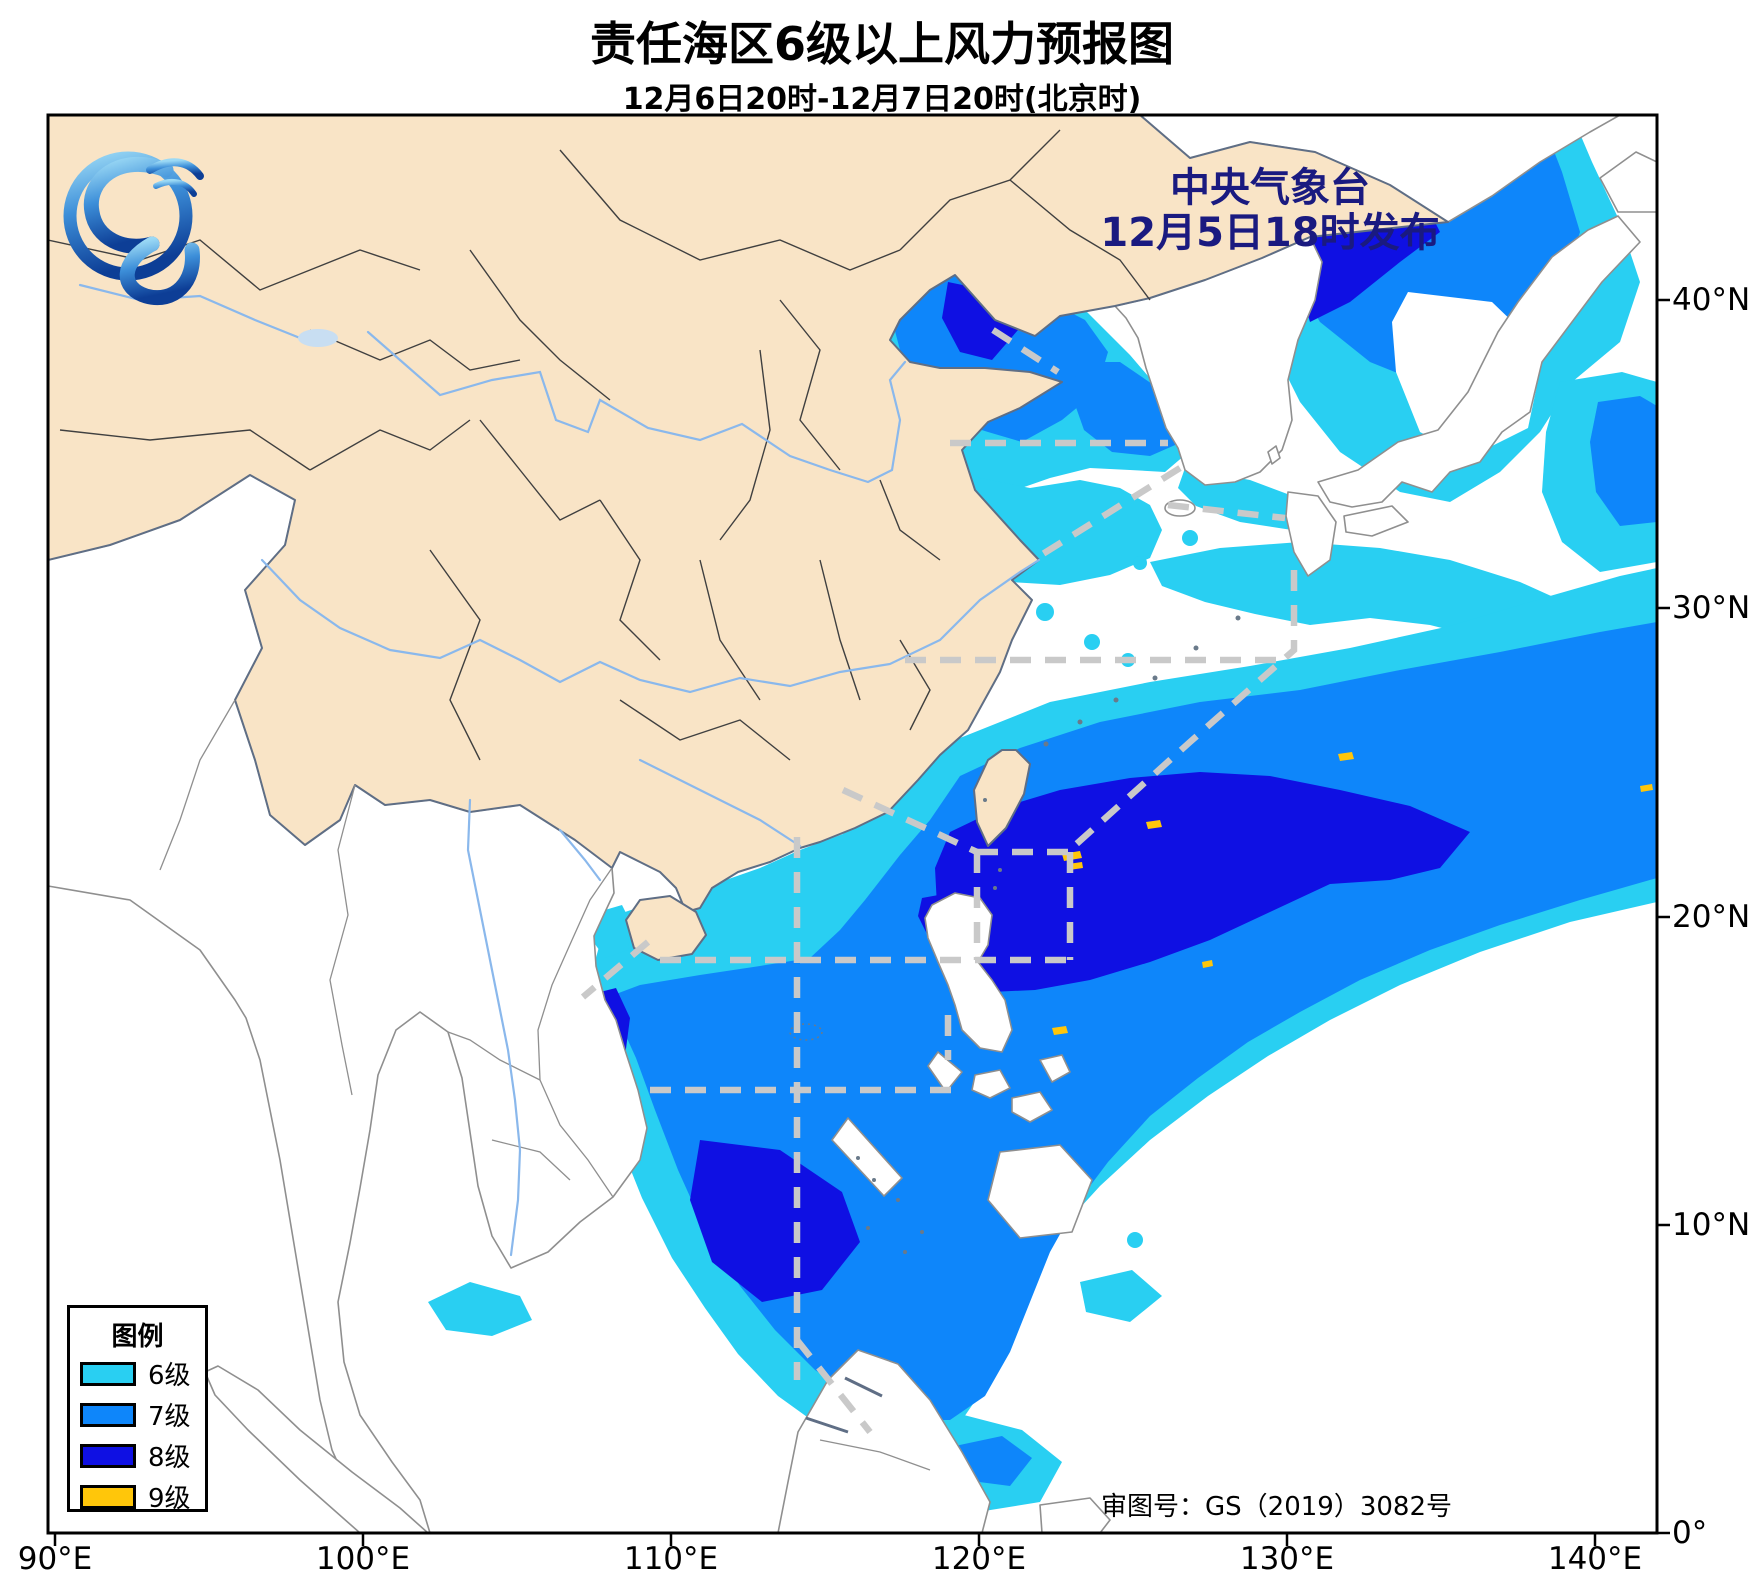 The height and width of the screenshot is (1589, 1764). What do you see at coordinates (636, 407) in the screenshot?
I see `yellow-river` at bounding box center [636, 407].